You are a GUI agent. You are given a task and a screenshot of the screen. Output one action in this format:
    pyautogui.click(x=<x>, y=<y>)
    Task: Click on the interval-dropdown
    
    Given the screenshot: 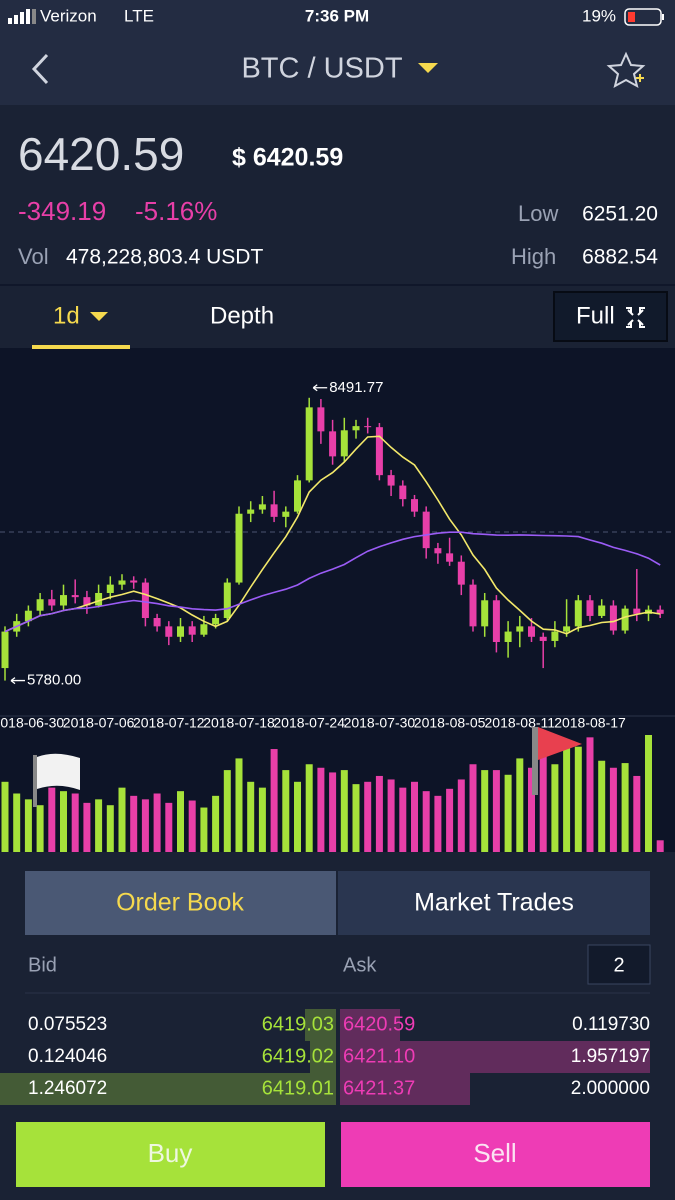 What is the action you would take?
    pyautogui.click(x=99, y=316)
    